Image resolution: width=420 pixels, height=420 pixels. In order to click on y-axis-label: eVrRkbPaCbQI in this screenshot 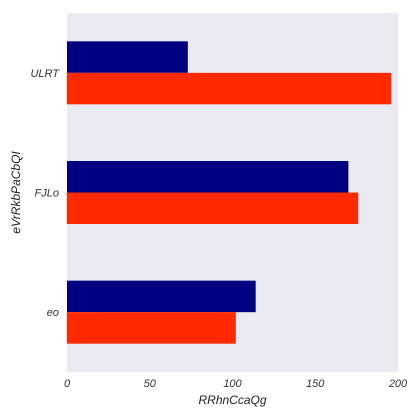, I will do `click(16, 192)`.